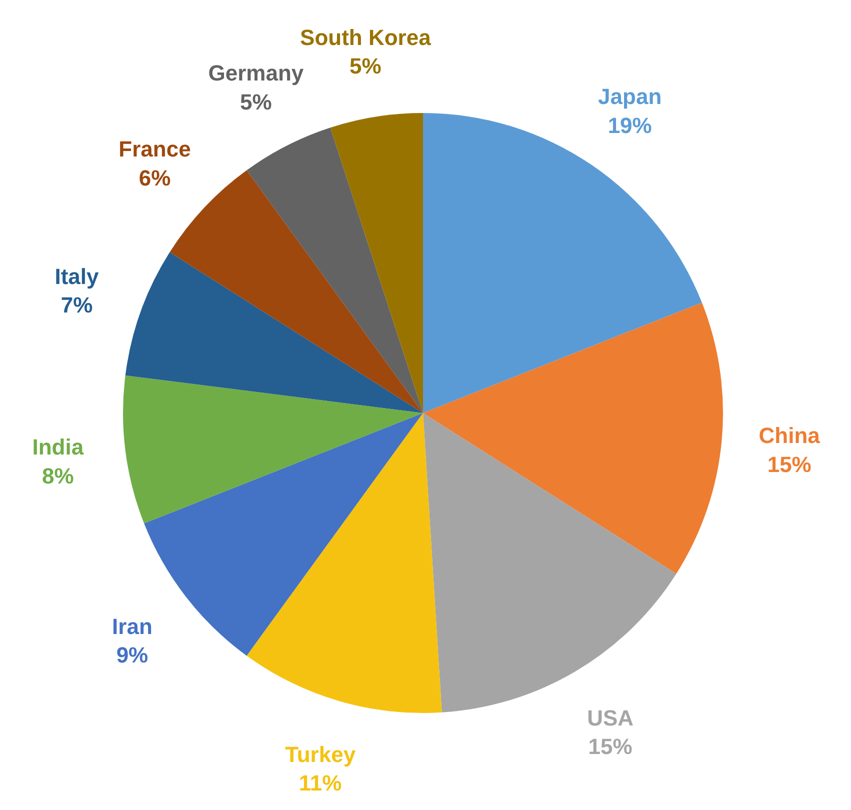 This screenshot has height=810, width=851. Describe the element at coordinates (58, 475) in the screenshot. I see `data-label: 8%` at that location.